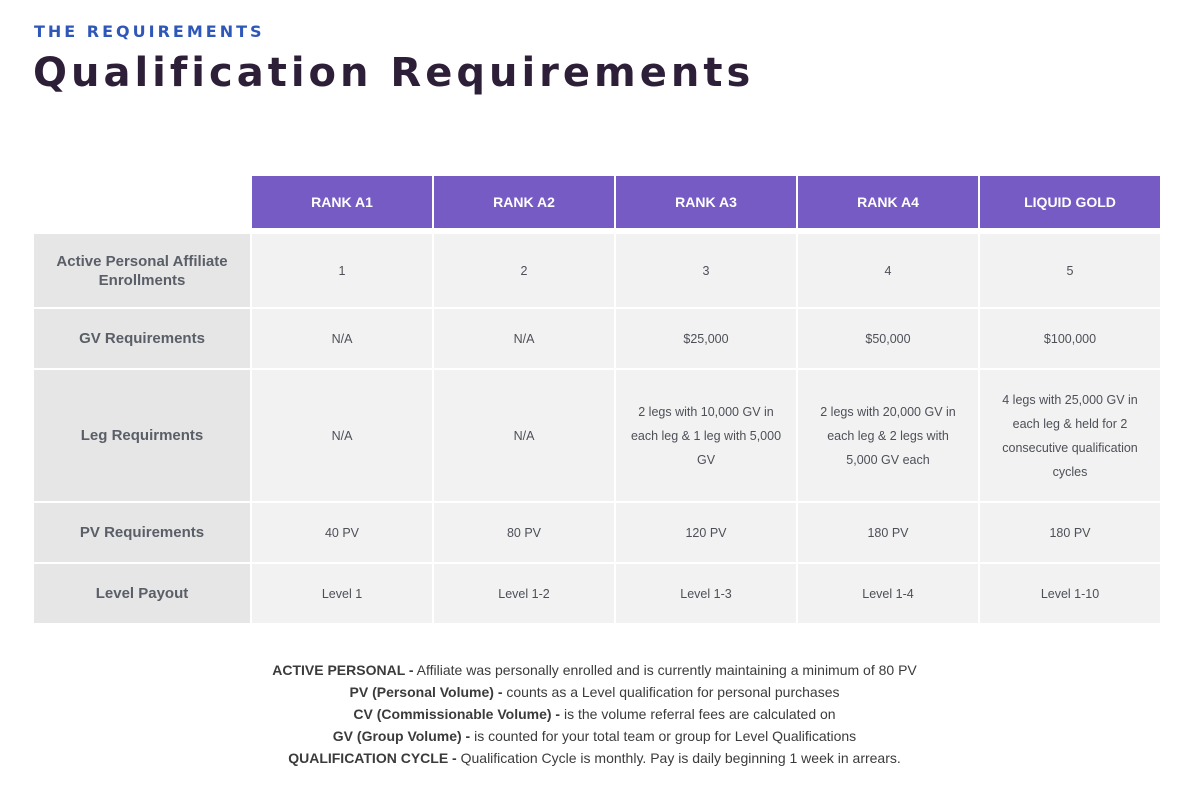  Describe the element at coordinates (342, 532) in the screenshot. I see `table-cell: 40 PV` at that location.